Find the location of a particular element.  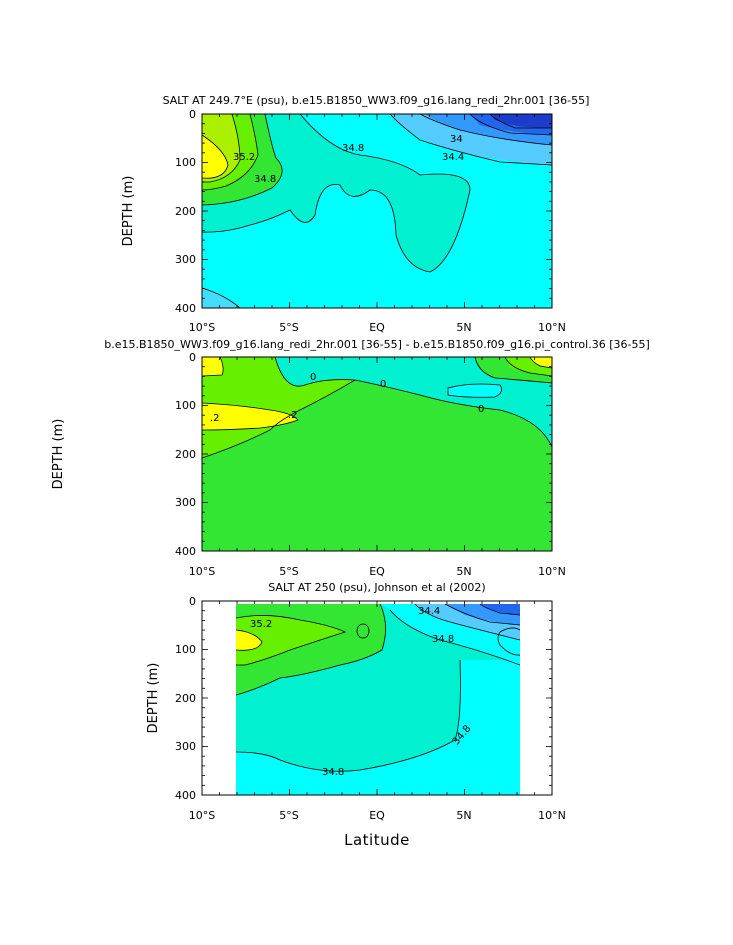

panel-3-ylabel: DEPTH (m) is located at coordinates (153, 698).